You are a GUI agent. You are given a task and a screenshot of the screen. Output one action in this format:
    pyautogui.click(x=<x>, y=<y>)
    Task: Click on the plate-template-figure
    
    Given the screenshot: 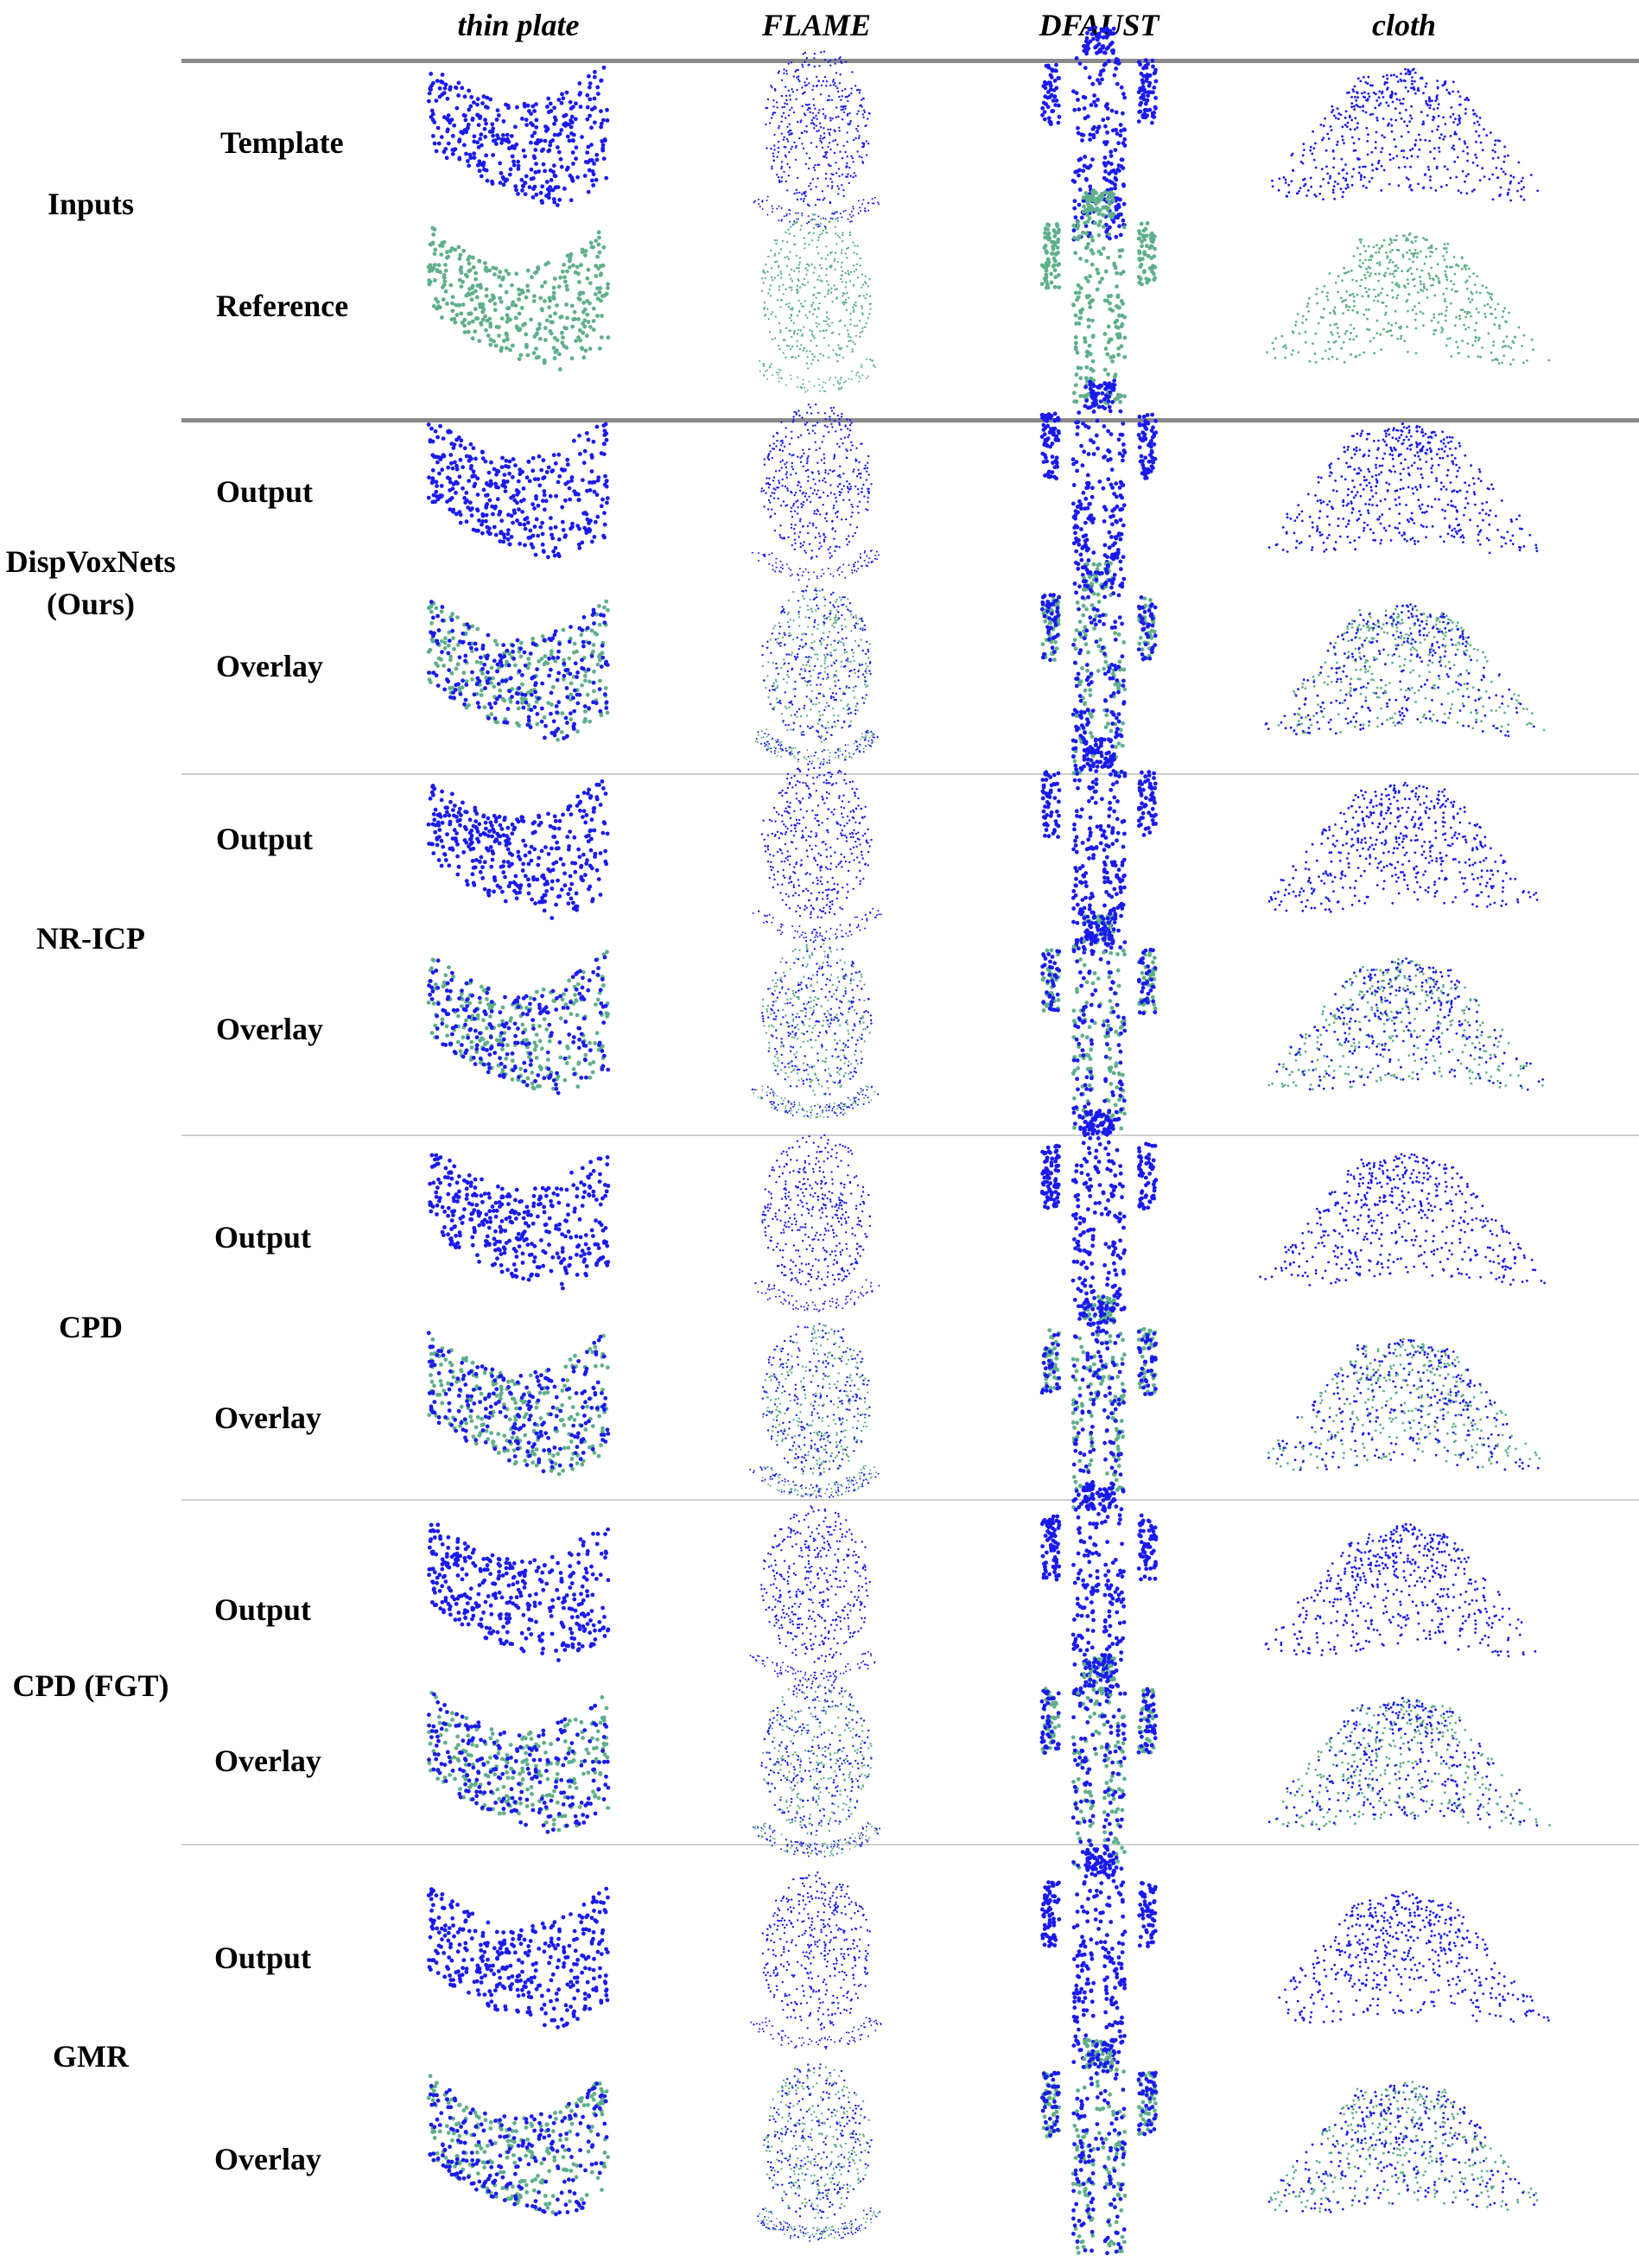 What is the action you would take?
    pyautogui.click(x=518, y=138)
    